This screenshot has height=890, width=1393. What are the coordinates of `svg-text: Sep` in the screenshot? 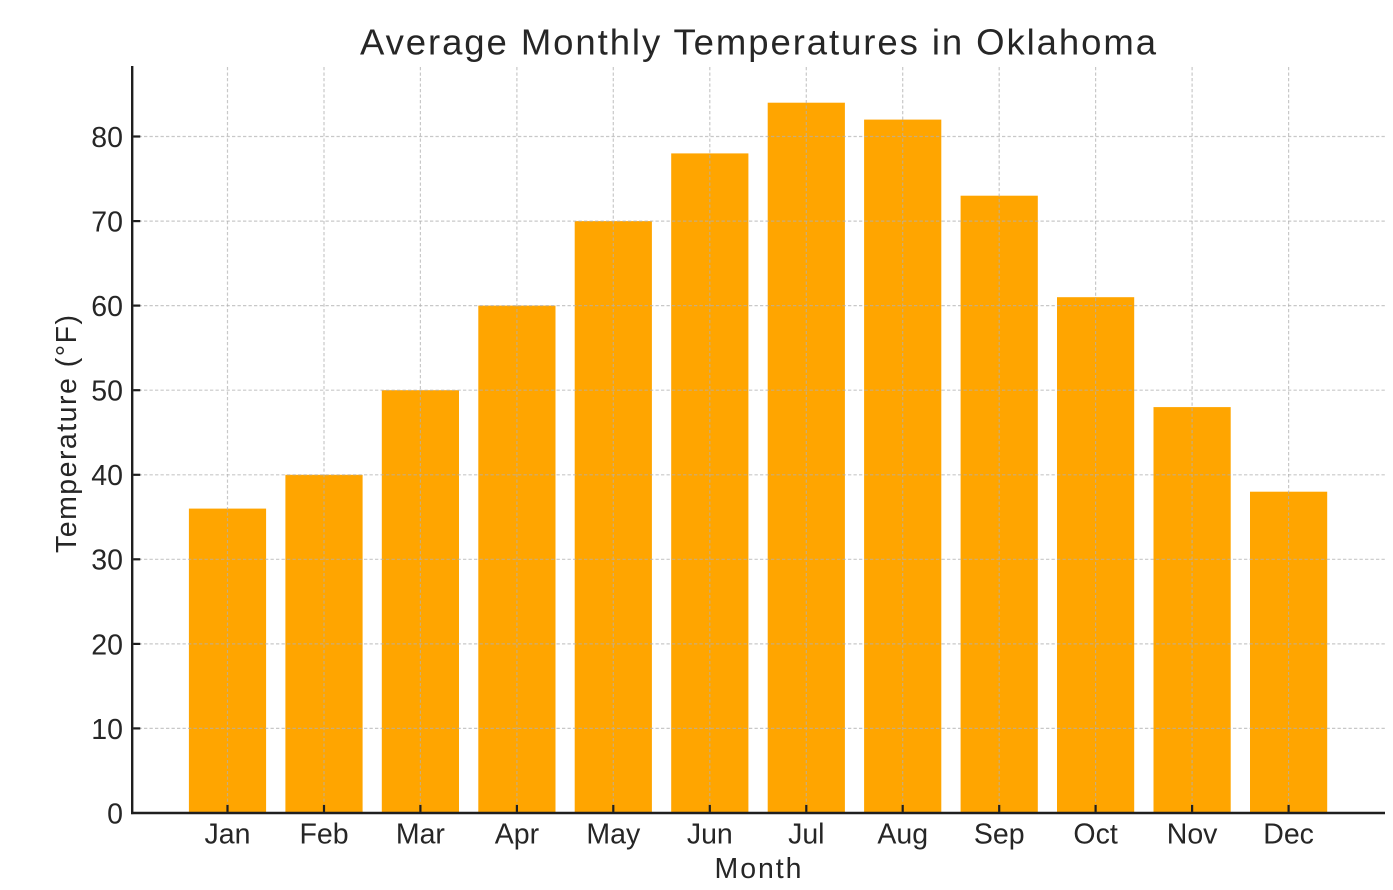 It's located at (999, 834).